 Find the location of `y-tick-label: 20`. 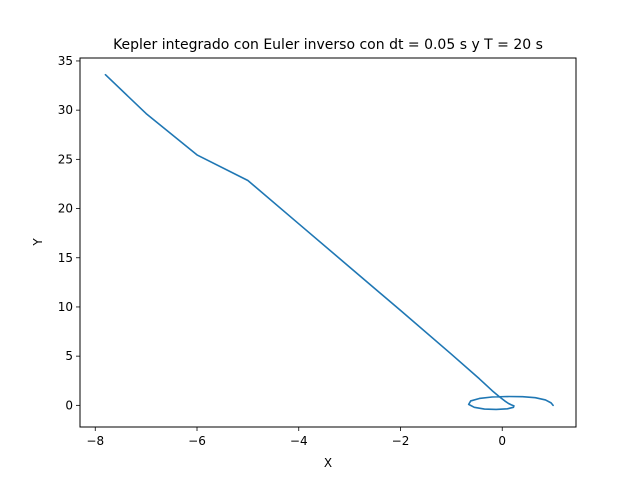

y-tick-label: 20 is located at coordinates (65, 209).